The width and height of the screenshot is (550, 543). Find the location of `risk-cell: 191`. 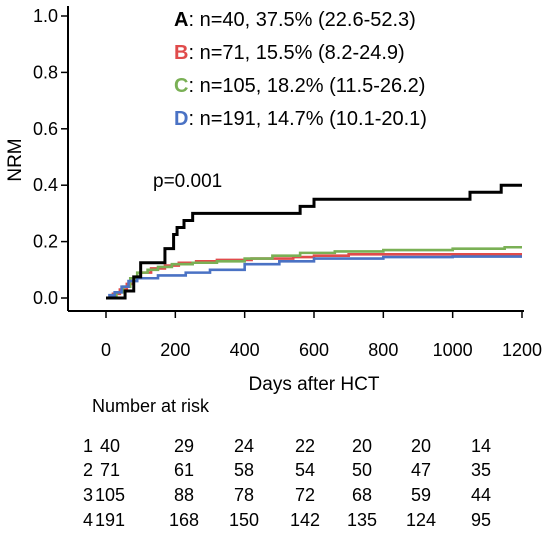

risk-cell: 191 is located at coordinates (110, 520).